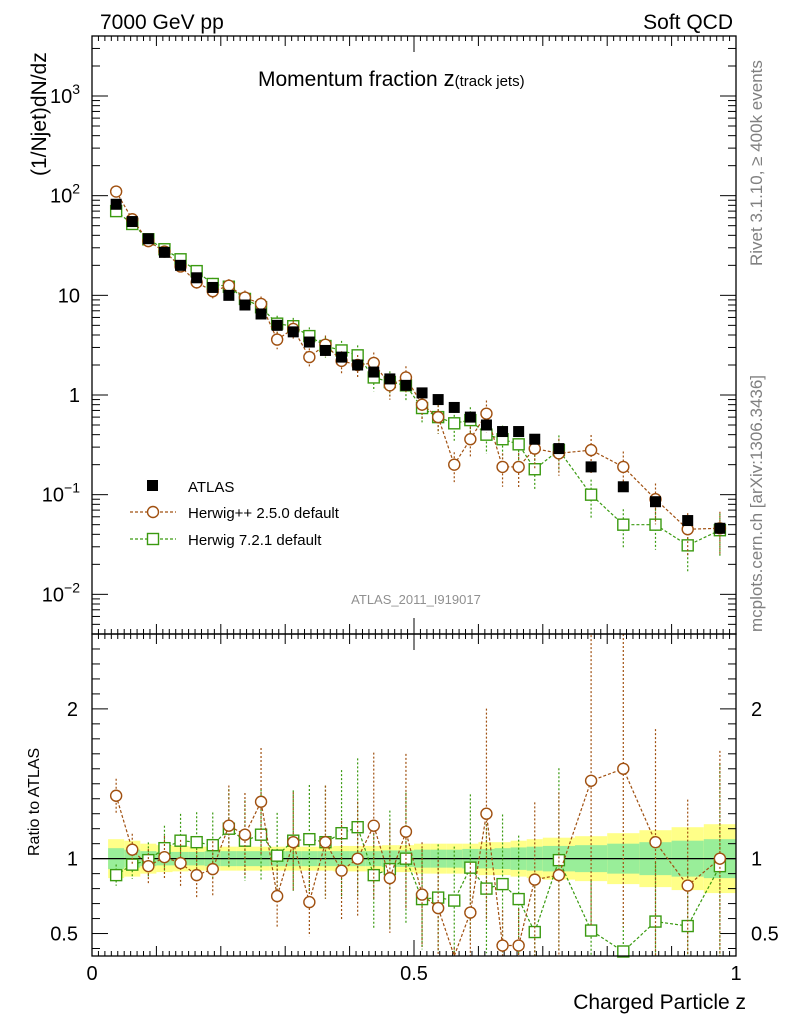 This screenshot has height=1024, width=786. I want to click on rivet-label: Rivet 3.1.10, ≥ 400k events, so click(756, 163).